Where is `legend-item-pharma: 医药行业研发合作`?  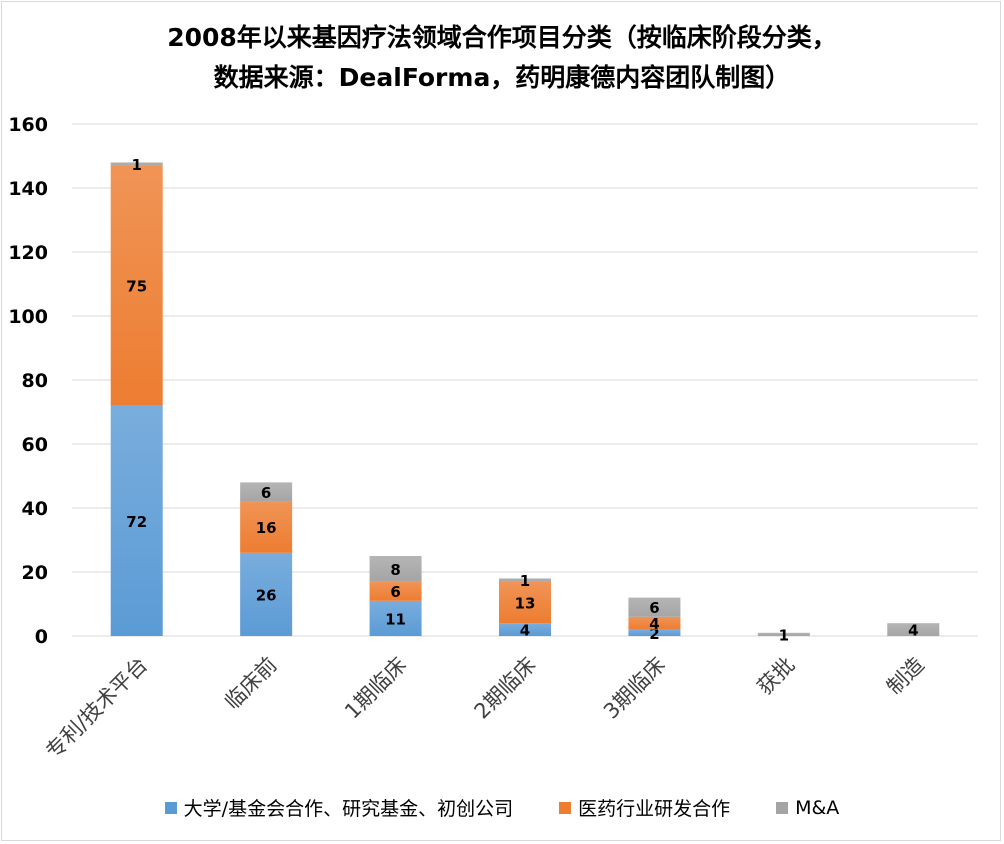
legend-item-pharma: 医药行业研发合作 is located at coordinates (644, 807).